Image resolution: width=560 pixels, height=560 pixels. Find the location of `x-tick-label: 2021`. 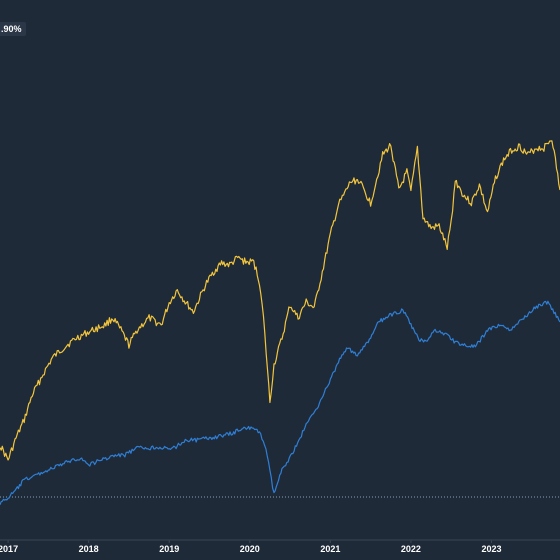

x-tick-label: 2021 is located at coordinates (330, 549).